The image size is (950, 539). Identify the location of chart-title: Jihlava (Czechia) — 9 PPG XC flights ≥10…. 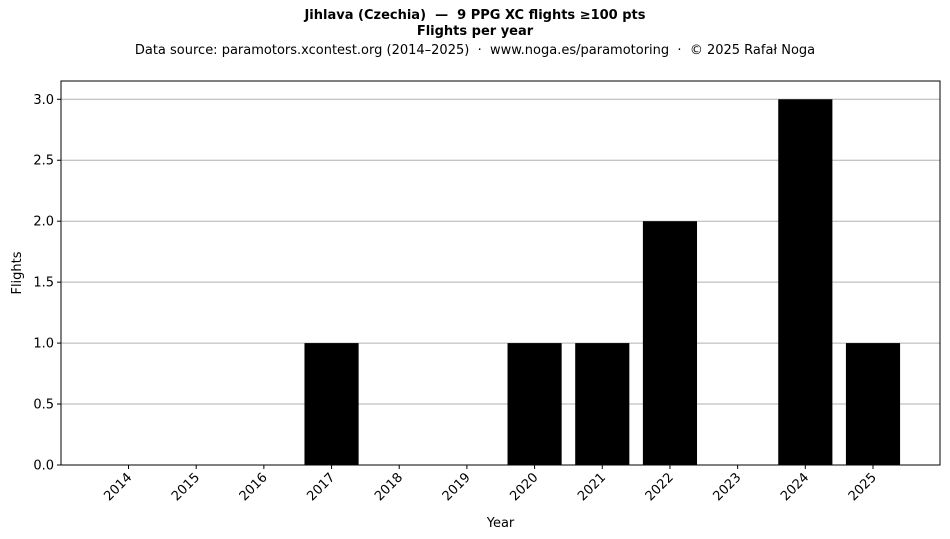
(475, 15).